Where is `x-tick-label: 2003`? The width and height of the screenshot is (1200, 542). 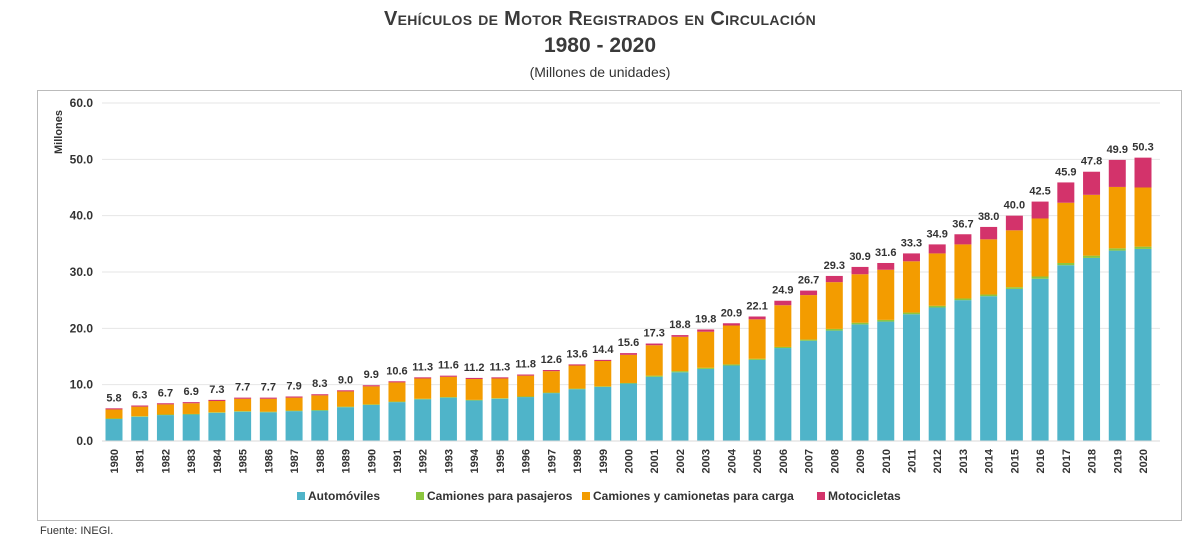 x-tick-label: 2003 is located at coordinates (707, 461).